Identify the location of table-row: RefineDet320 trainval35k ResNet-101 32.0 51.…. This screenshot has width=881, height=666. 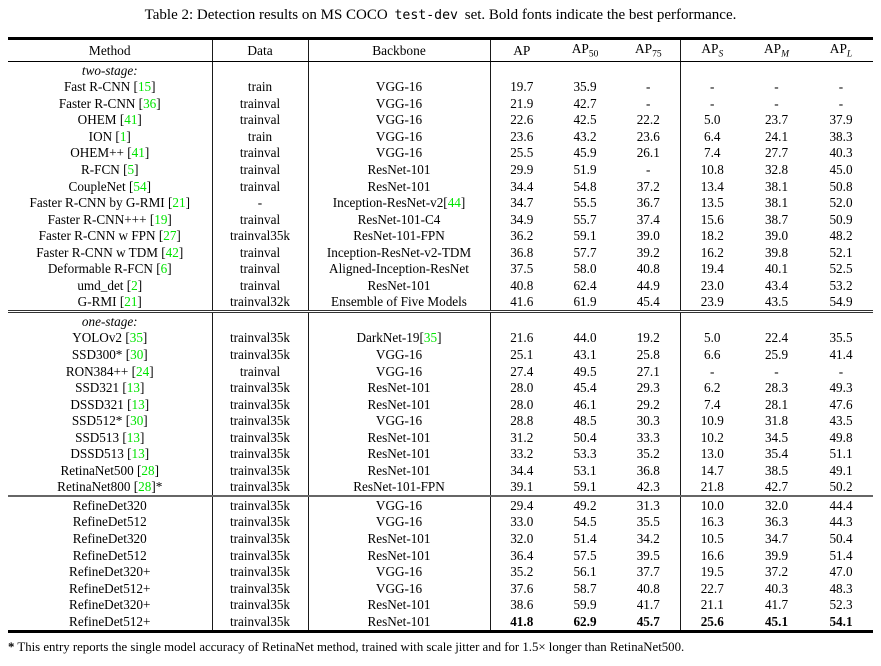
(440, 538).